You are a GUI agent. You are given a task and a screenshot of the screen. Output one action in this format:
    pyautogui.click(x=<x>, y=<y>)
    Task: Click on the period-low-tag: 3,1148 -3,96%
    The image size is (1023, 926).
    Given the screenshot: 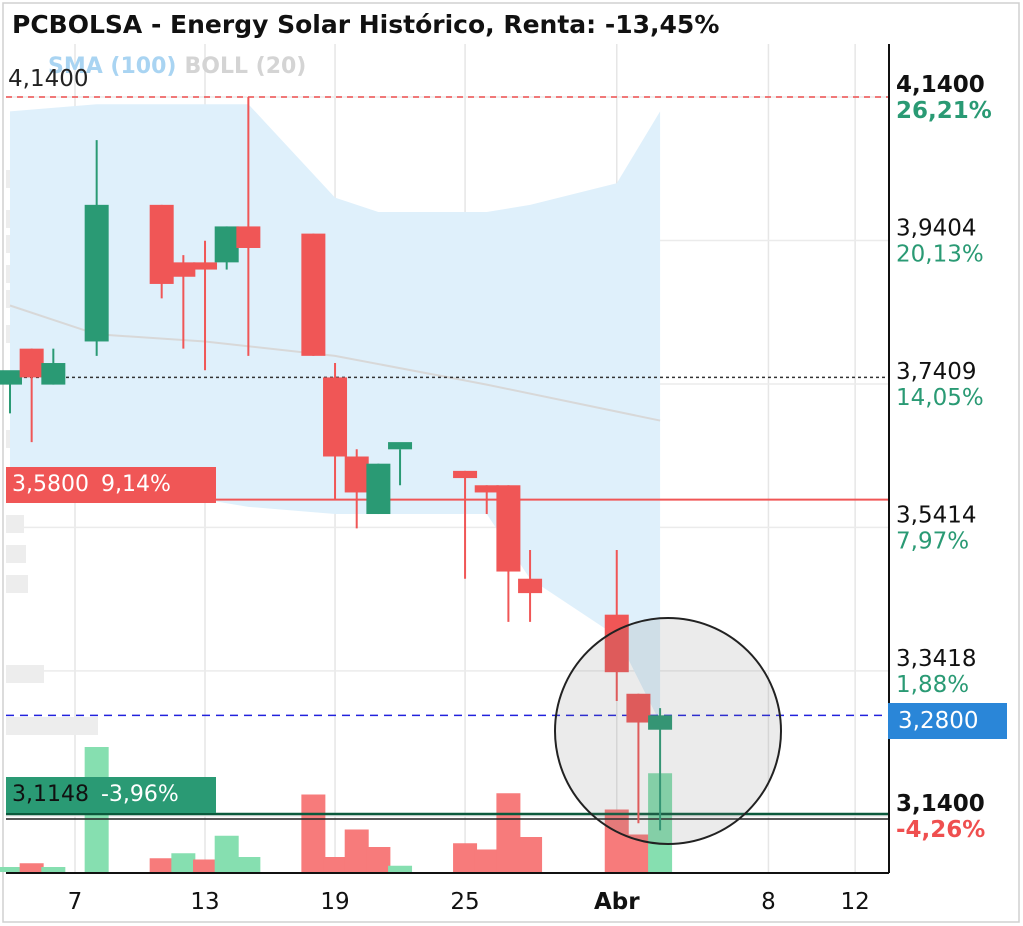 What is the action you would take?
    pyautogui.click(x=111, y=795)
    